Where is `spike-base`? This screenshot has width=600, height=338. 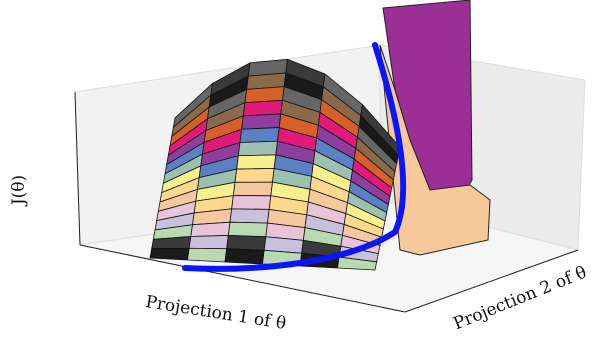 spike-base is located at coordinates (435, 150).